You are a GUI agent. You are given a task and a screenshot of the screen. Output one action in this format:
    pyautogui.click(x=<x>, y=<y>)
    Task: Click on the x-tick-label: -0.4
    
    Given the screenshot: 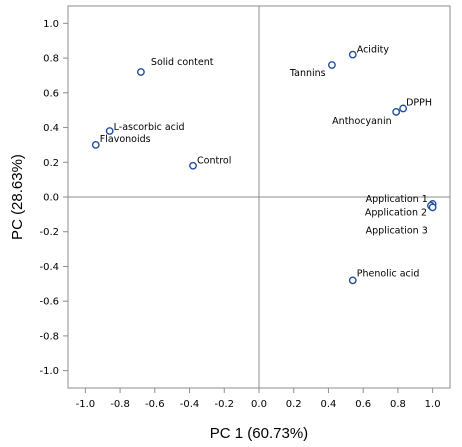 What is the action you would take?
    pyautogui.click(x=190, y=404)
    